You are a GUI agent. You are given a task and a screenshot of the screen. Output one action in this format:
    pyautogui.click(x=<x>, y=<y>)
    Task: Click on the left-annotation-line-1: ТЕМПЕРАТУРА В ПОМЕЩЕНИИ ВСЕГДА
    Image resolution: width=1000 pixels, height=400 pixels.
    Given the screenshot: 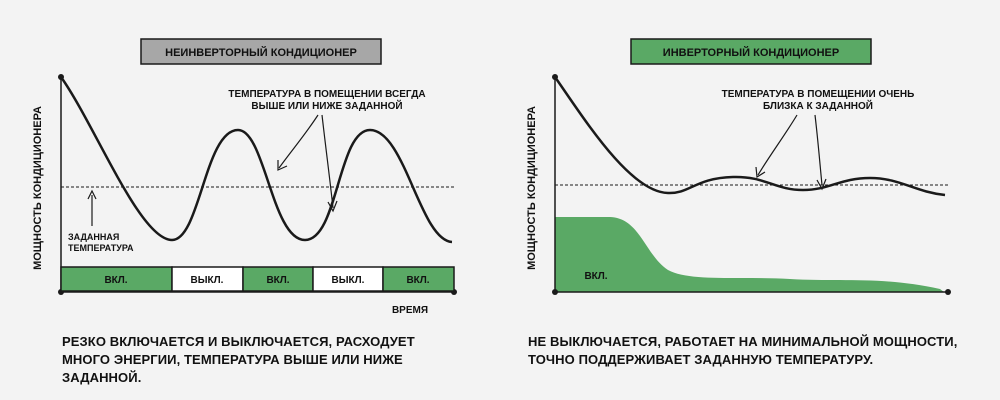 What is the action you would take?
    pyautogui.click(x=326, y=94)
    